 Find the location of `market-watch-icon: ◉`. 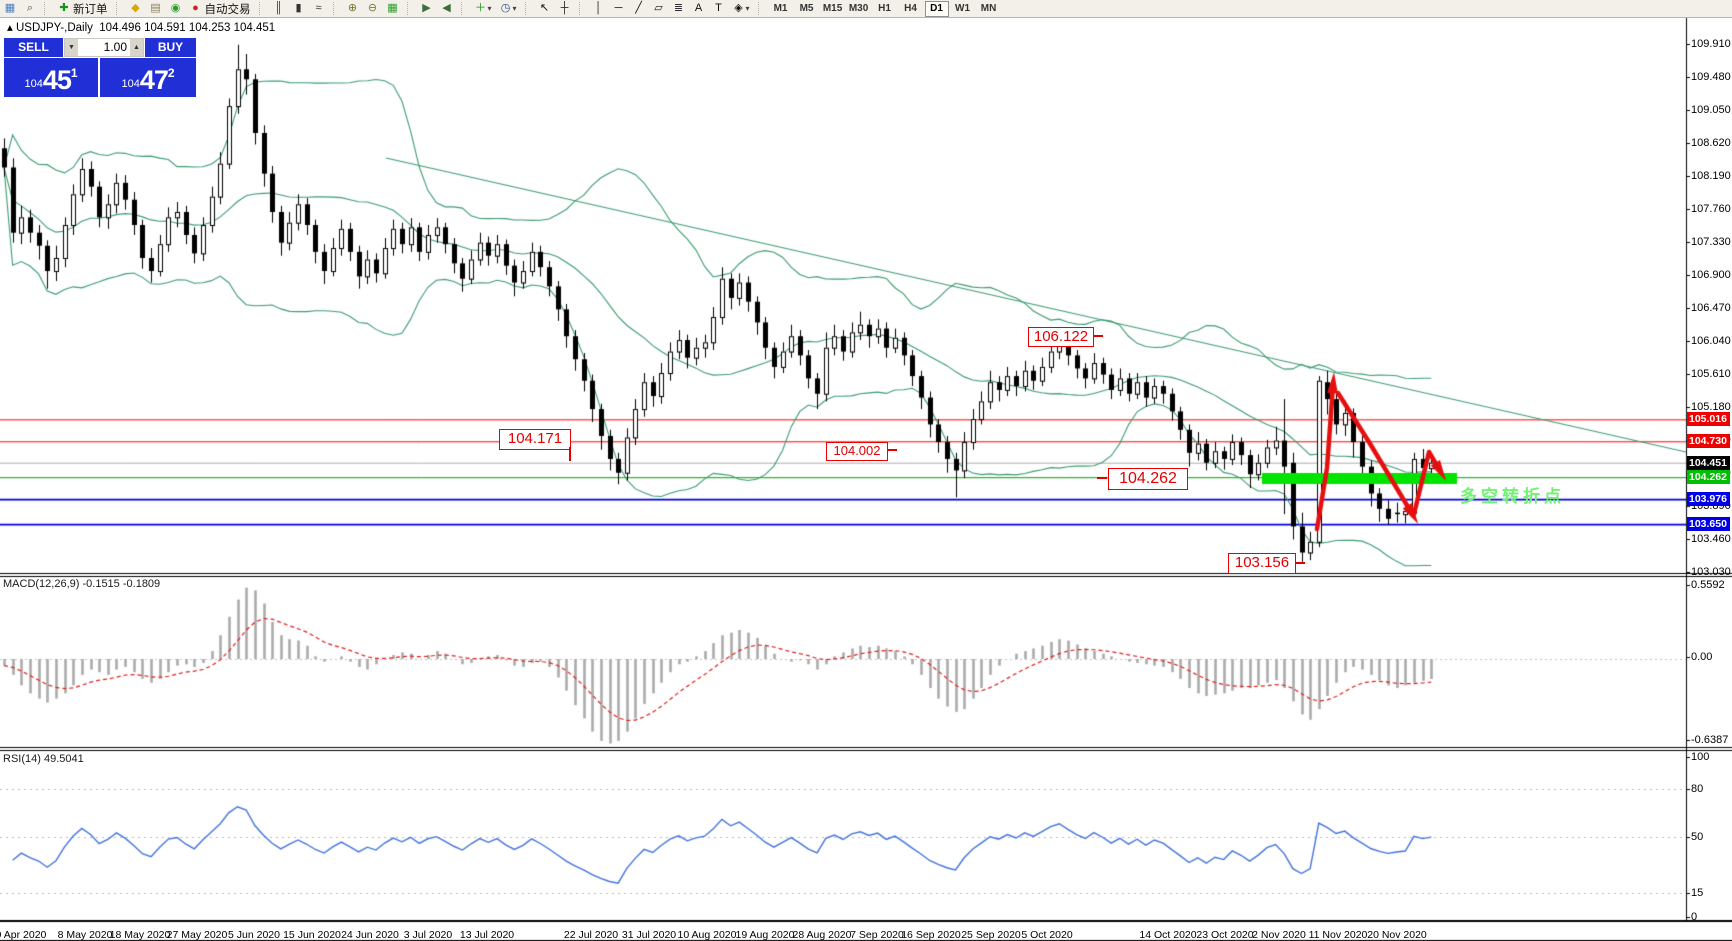

market-watch-icon: ◉ is located at coordinates (176, 8).